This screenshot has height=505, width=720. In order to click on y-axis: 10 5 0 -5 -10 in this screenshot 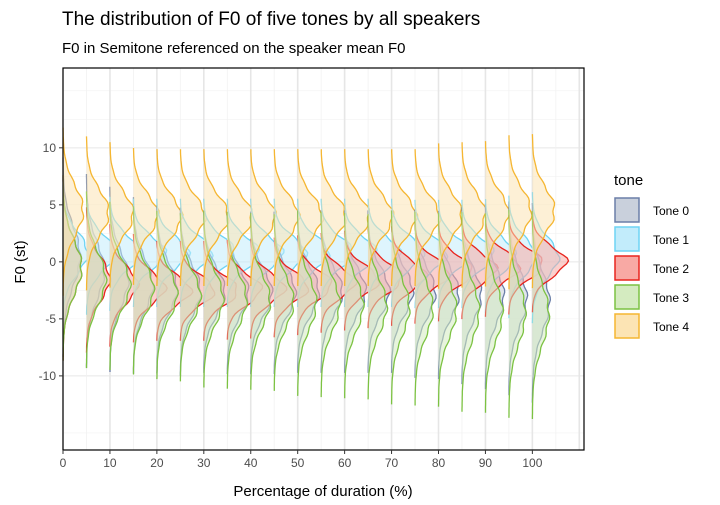, I will do `click(51, 262)`.